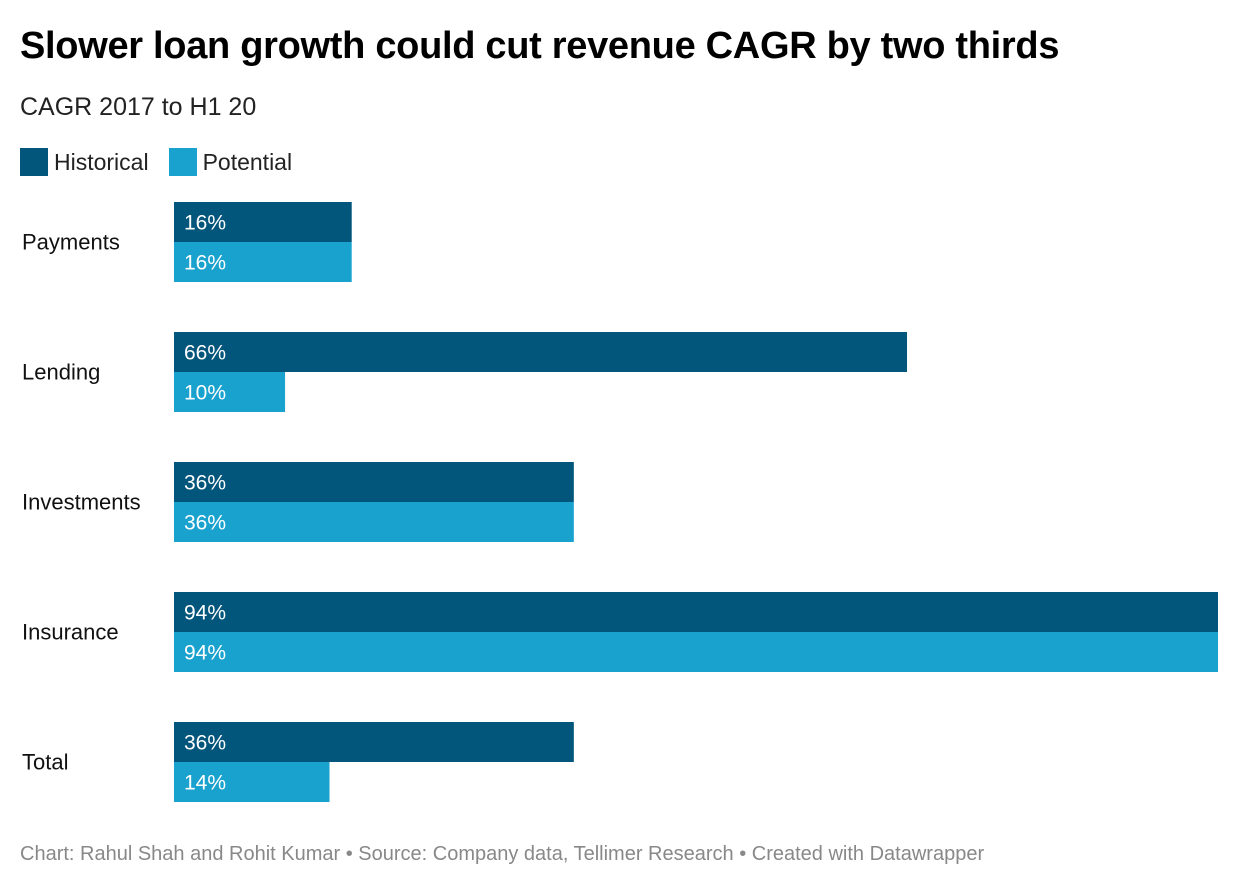  I want to click on data-label-historical-total: 36%, so click(205, 743).